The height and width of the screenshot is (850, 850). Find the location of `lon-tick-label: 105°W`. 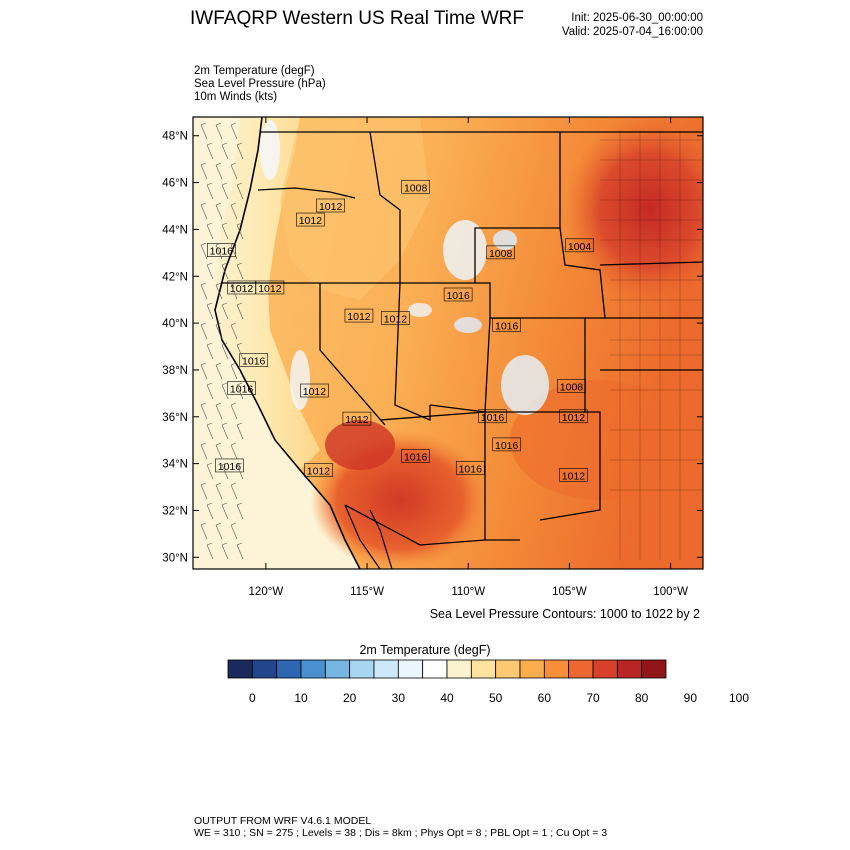

lon-tick-label: 105°W is located at coordinates (569, 592).